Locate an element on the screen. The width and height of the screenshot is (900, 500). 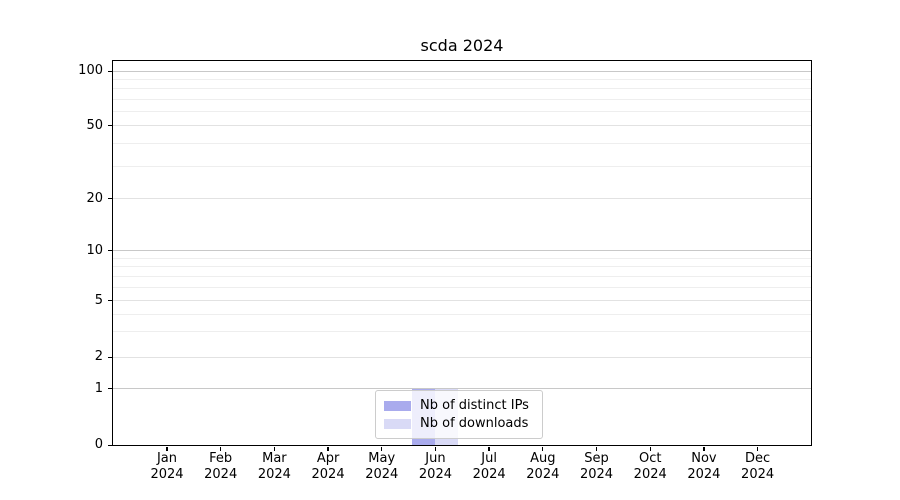
x-tick-label-feb: Feb 2024 is located at coordinates (221, 466).